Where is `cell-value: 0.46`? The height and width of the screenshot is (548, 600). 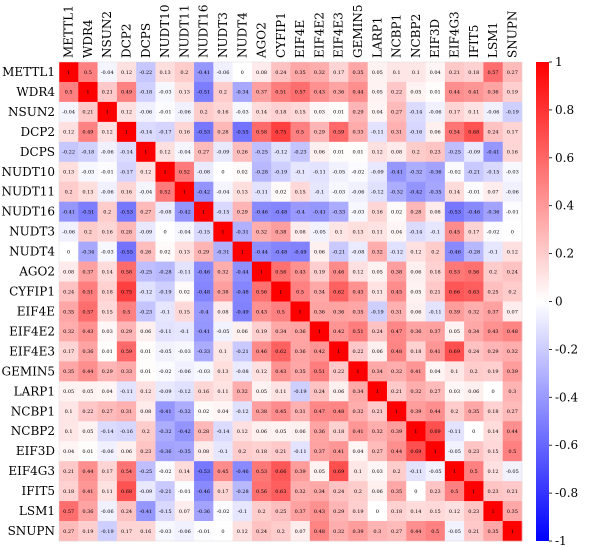
cell-value: 0.46 is located at coordinates (261, 352).